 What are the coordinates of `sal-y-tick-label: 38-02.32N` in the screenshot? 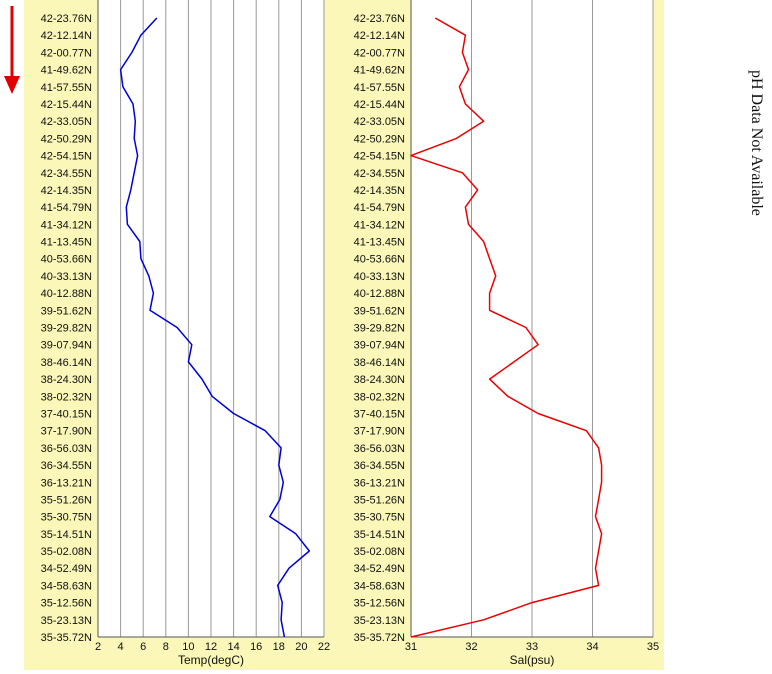 It's located at (379, 397).